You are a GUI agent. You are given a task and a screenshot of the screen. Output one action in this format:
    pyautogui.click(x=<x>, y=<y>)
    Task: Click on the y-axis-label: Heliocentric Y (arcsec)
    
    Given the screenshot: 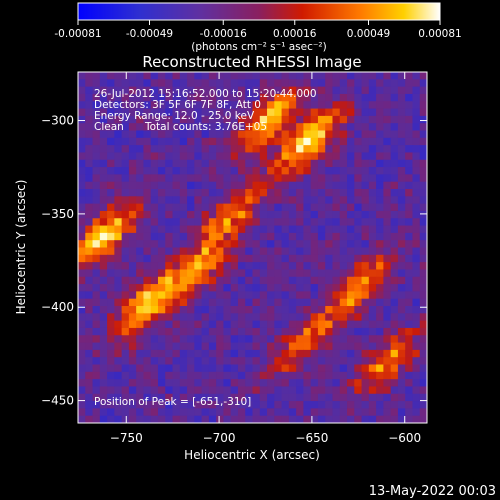 What is the action you would take?
    pyautogui.click(x=21, y=247)
    